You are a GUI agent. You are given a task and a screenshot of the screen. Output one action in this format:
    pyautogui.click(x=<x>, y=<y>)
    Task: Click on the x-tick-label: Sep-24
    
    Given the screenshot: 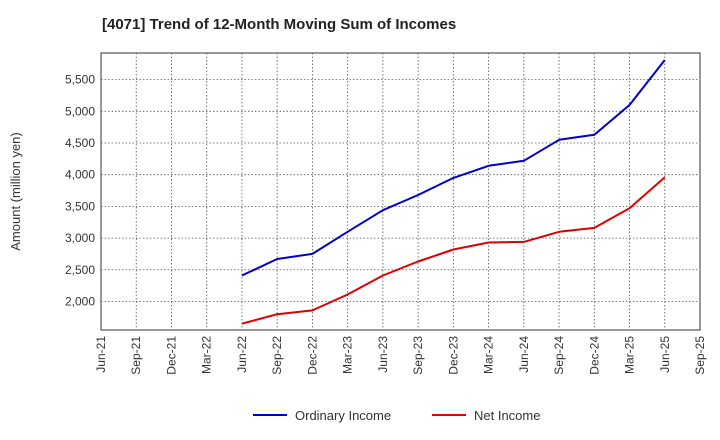 What is the action you would take?
    pyautogui.click(x=559, y=355)
    